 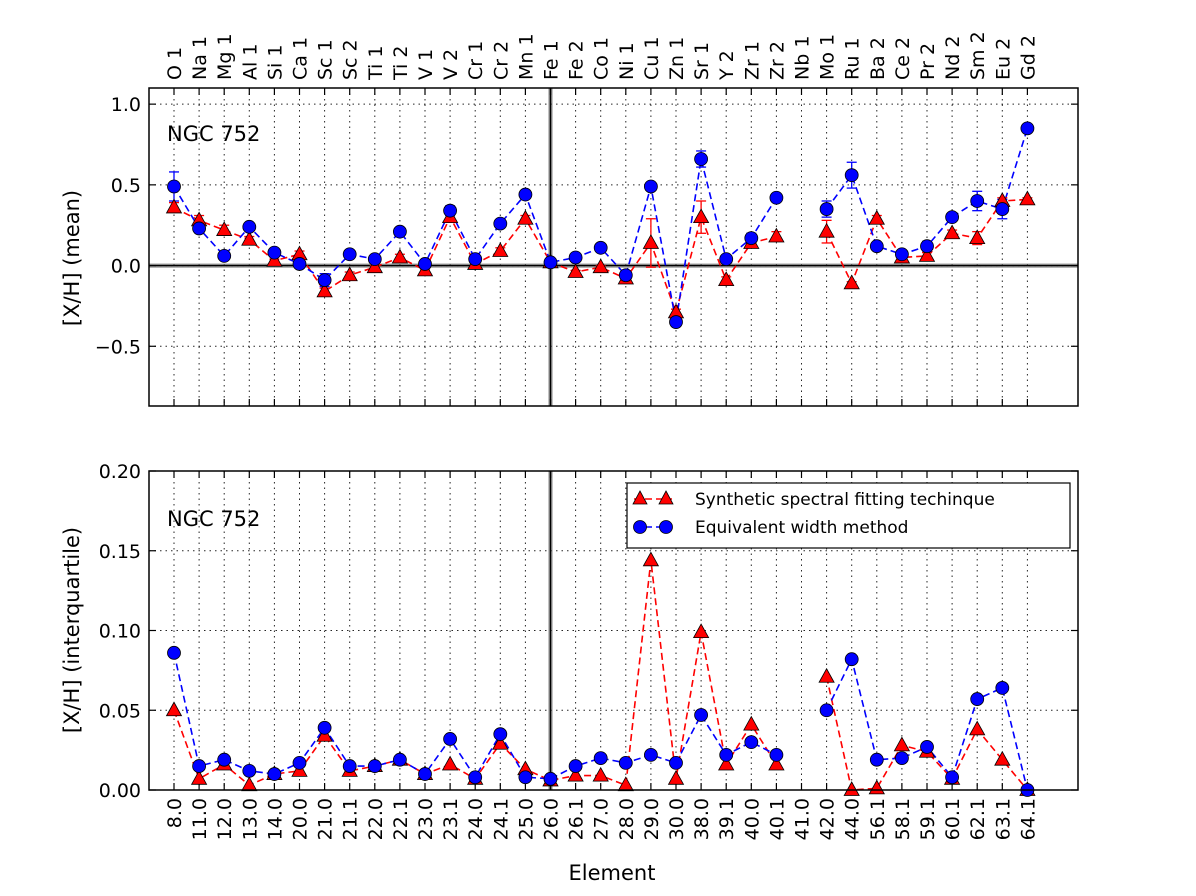 What do you see at coordinates (828, 57) in the screenshot?
I see `x-tick-label-element: Mo 1` at bounding box center [828, 57].